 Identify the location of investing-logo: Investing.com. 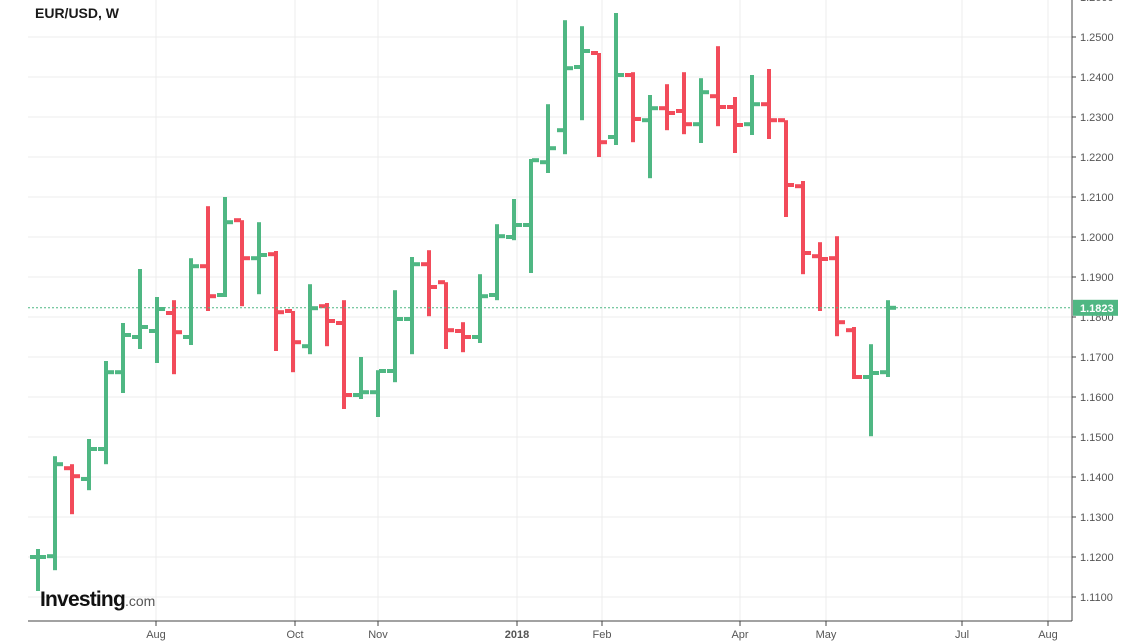
(97, 600).